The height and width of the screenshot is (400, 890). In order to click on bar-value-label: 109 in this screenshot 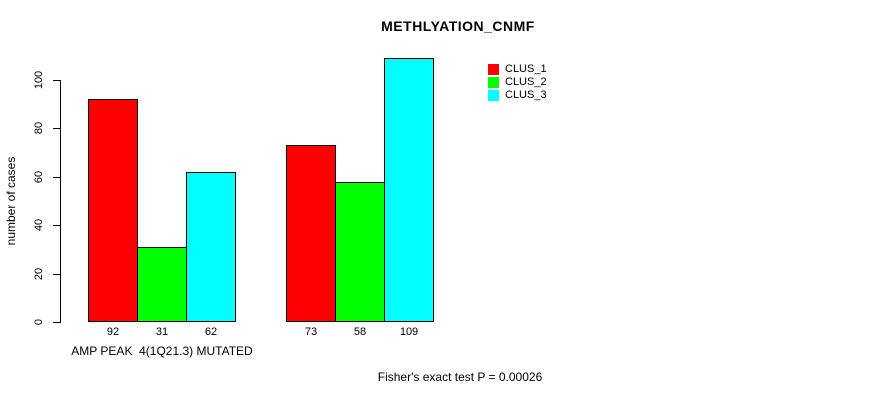, I will do `click(409, 332)`.